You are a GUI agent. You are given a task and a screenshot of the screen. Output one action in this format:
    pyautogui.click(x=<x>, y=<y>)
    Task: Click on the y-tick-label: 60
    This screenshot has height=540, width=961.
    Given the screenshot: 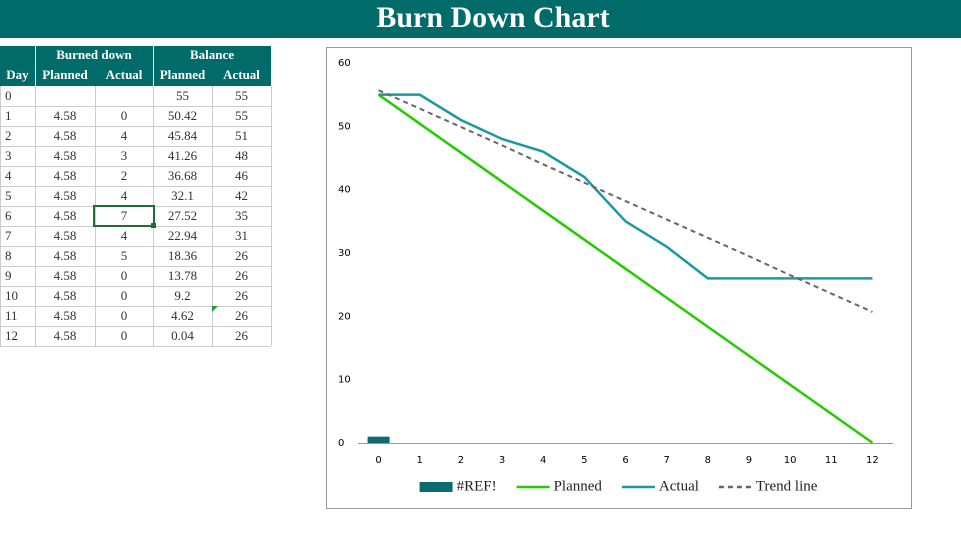 What is the action you would take?
    pyautogui.click(x=344, y=63)
    